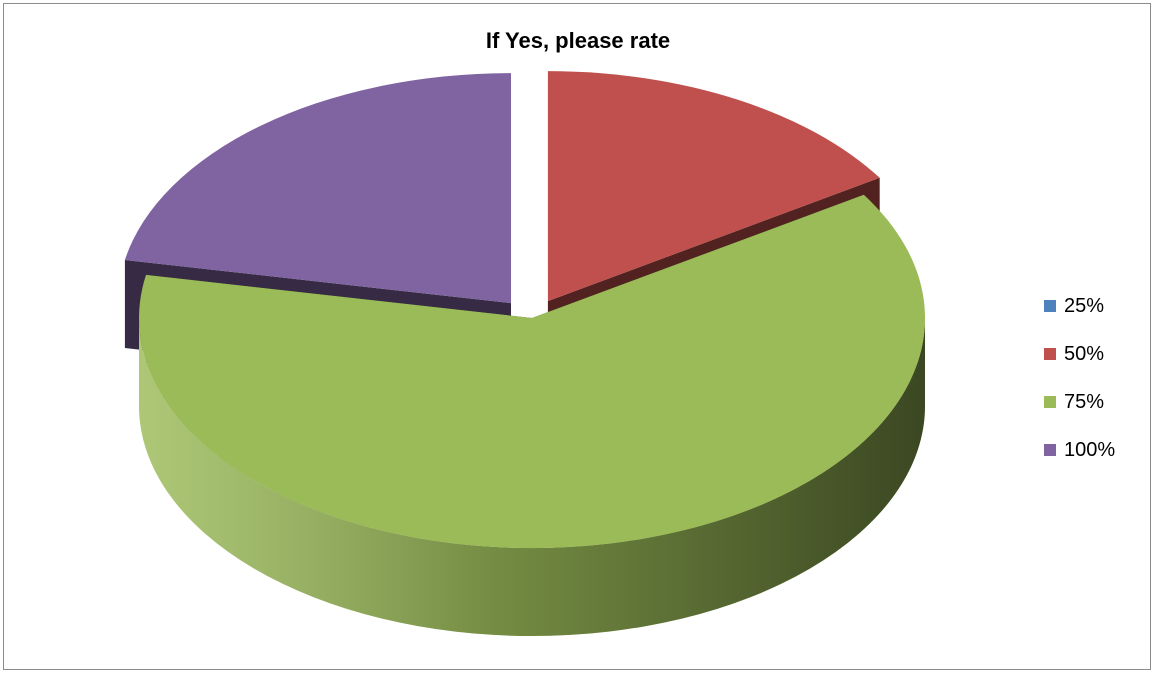 The height and width of the screenshot is (675, 1156). What do you see at coordinates (1084, 353) in the screenshot?
I see `legend-label: 50%` at bounding box center [1084, 353].